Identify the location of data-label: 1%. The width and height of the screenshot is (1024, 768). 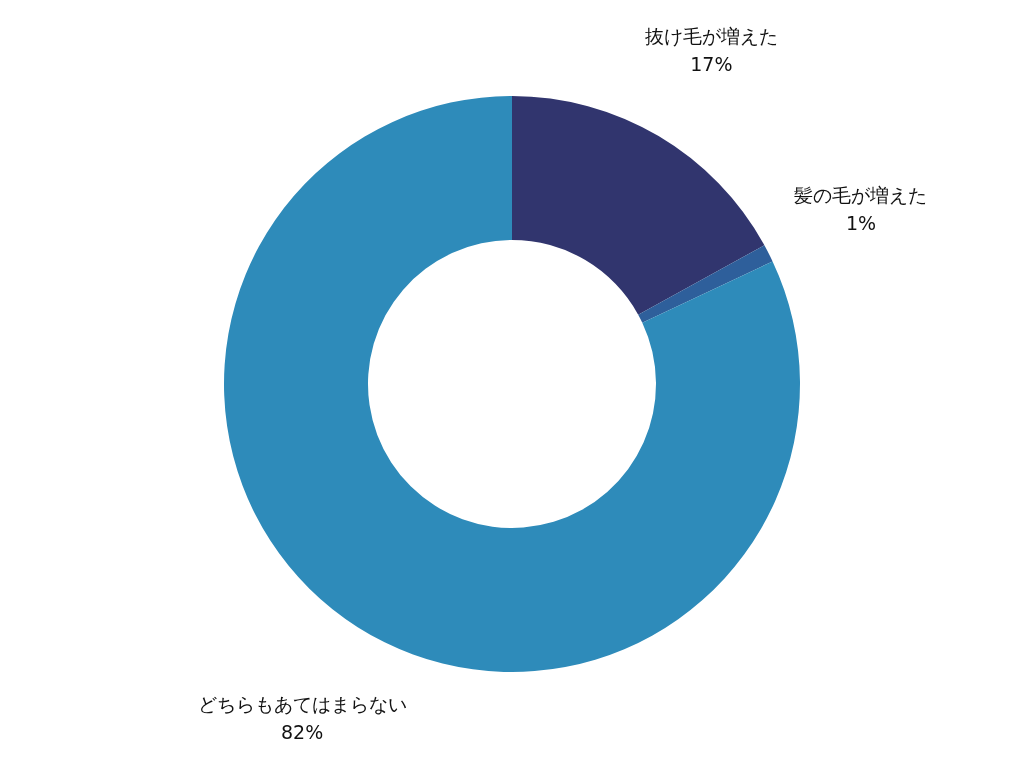
(861, 223).